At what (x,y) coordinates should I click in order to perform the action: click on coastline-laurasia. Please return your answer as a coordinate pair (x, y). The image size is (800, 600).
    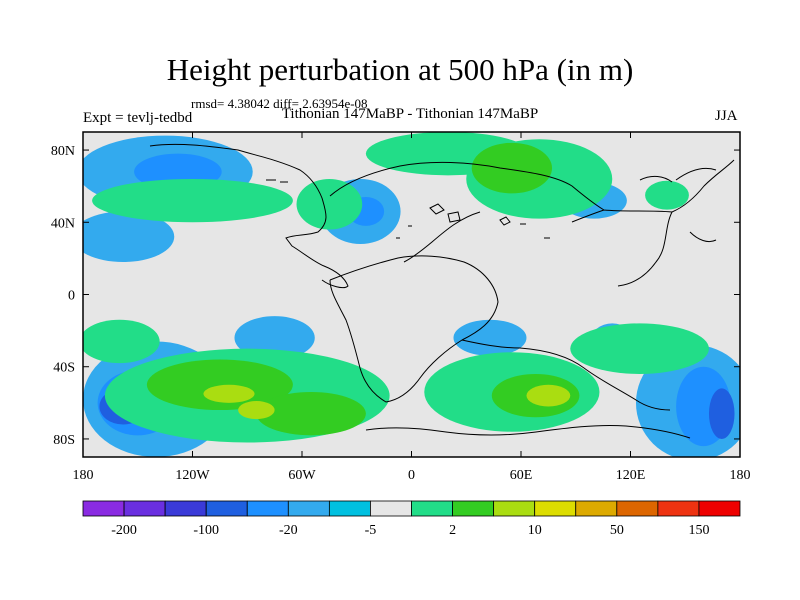
    Looking at the image, I should click on (532, 223).